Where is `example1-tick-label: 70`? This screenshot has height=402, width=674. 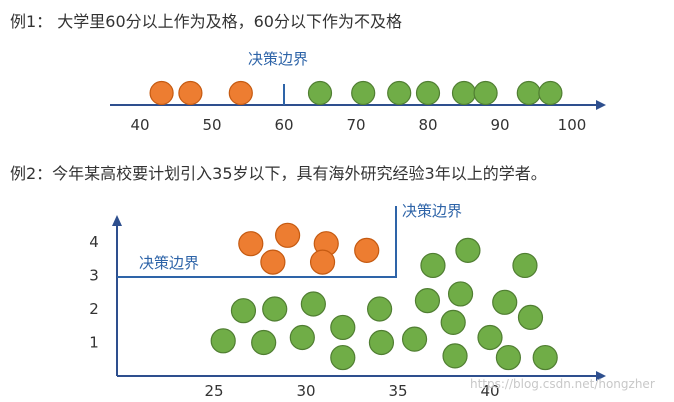 example1-tick-label: 70 is located at coordinates (355, 125).